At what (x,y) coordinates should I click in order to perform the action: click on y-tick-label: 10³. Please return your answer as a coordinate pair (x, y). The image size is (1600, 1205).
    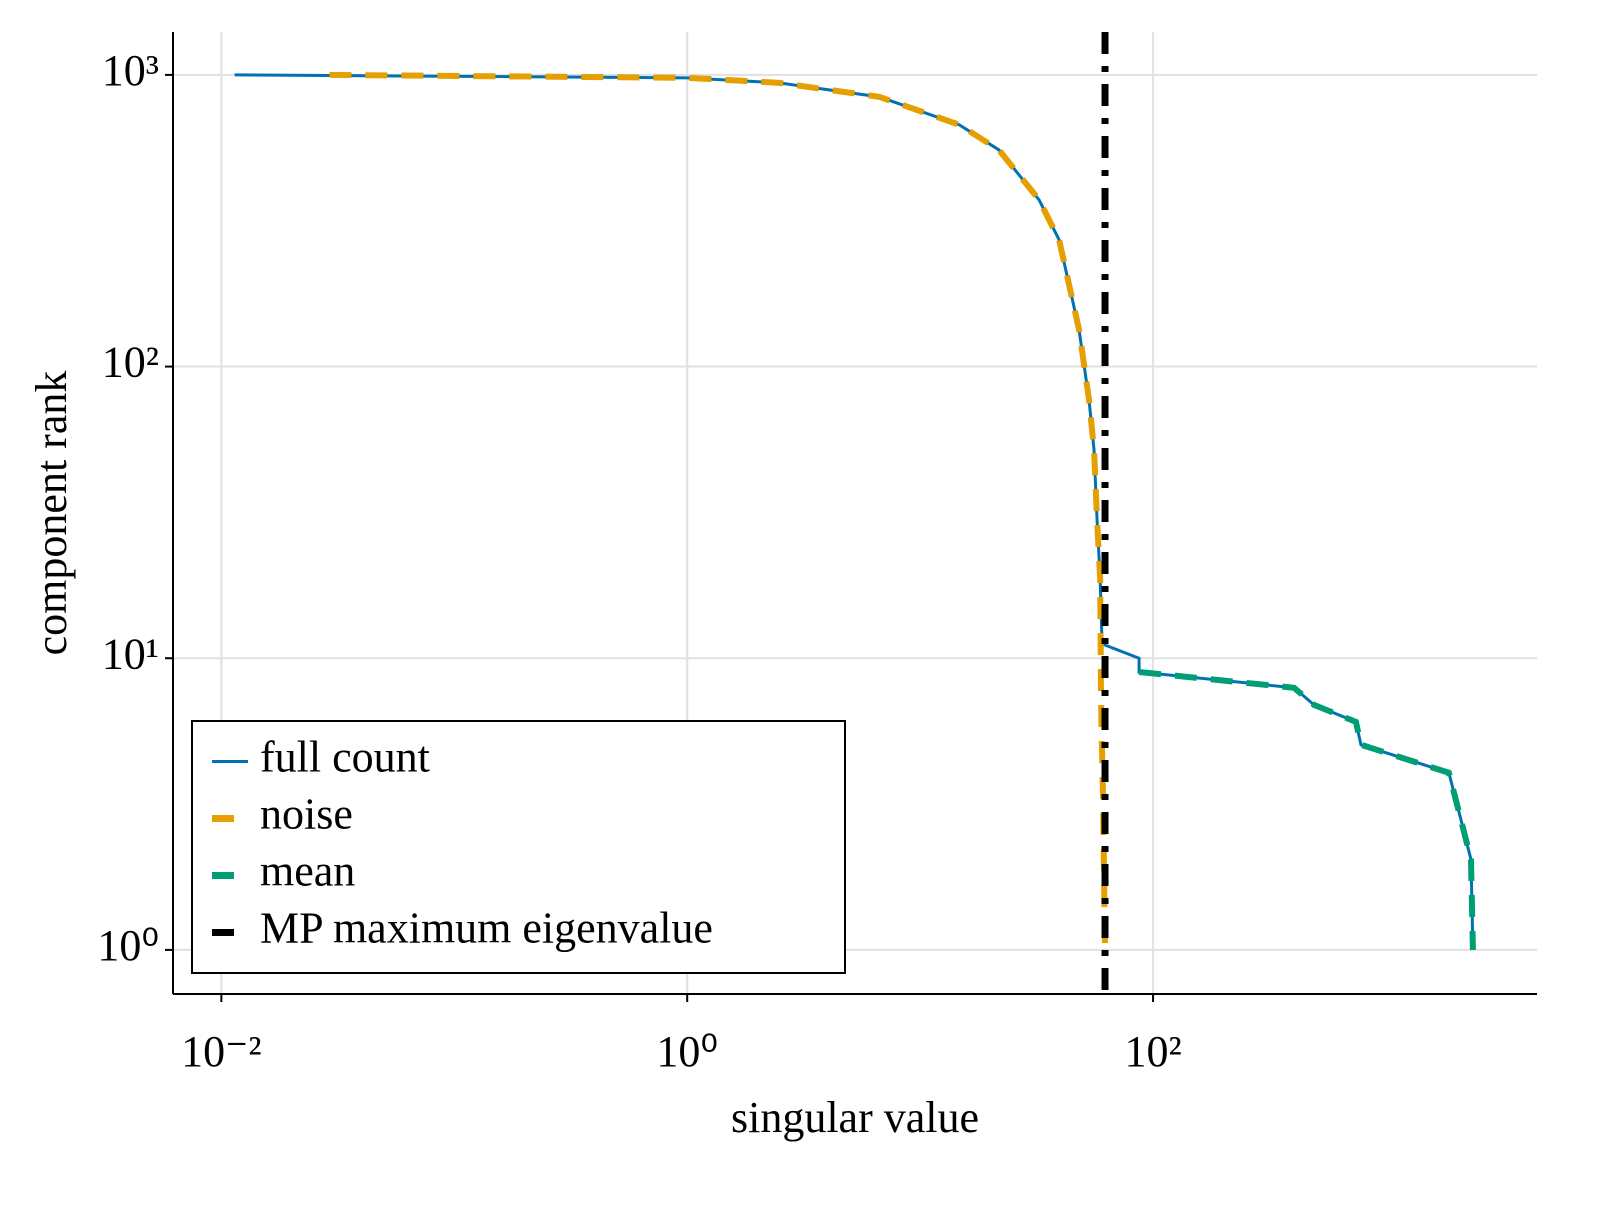
    Looking at the image, I should click on (130, 70).